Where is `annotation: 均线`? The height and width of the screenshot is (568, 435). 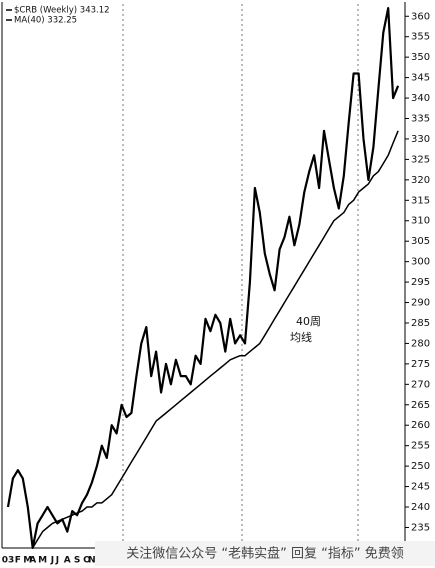 annotation: 均线 is located at coordinates (301, 337).